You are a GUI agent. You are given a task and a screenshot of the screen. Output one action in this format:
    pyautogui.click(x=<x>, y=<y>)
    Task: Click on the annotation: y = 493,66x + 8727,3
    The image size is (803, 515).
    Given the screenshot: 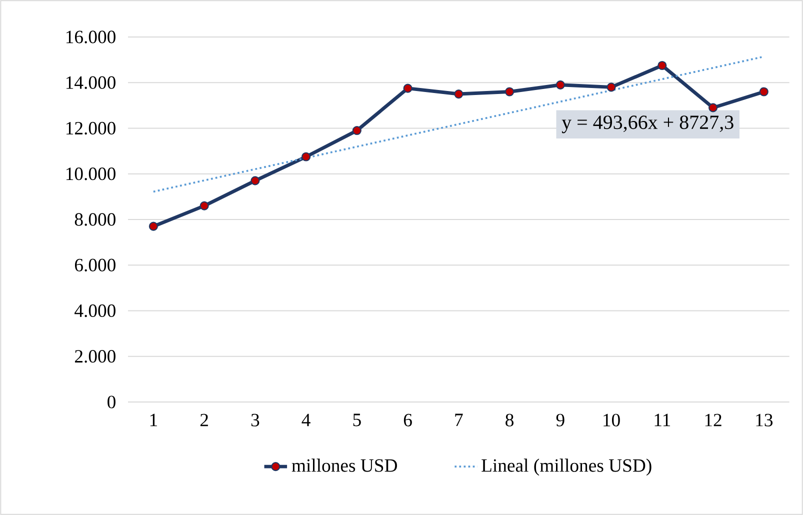 What is the action you would take?
    pyautogui.click(x=648, y=125)
    